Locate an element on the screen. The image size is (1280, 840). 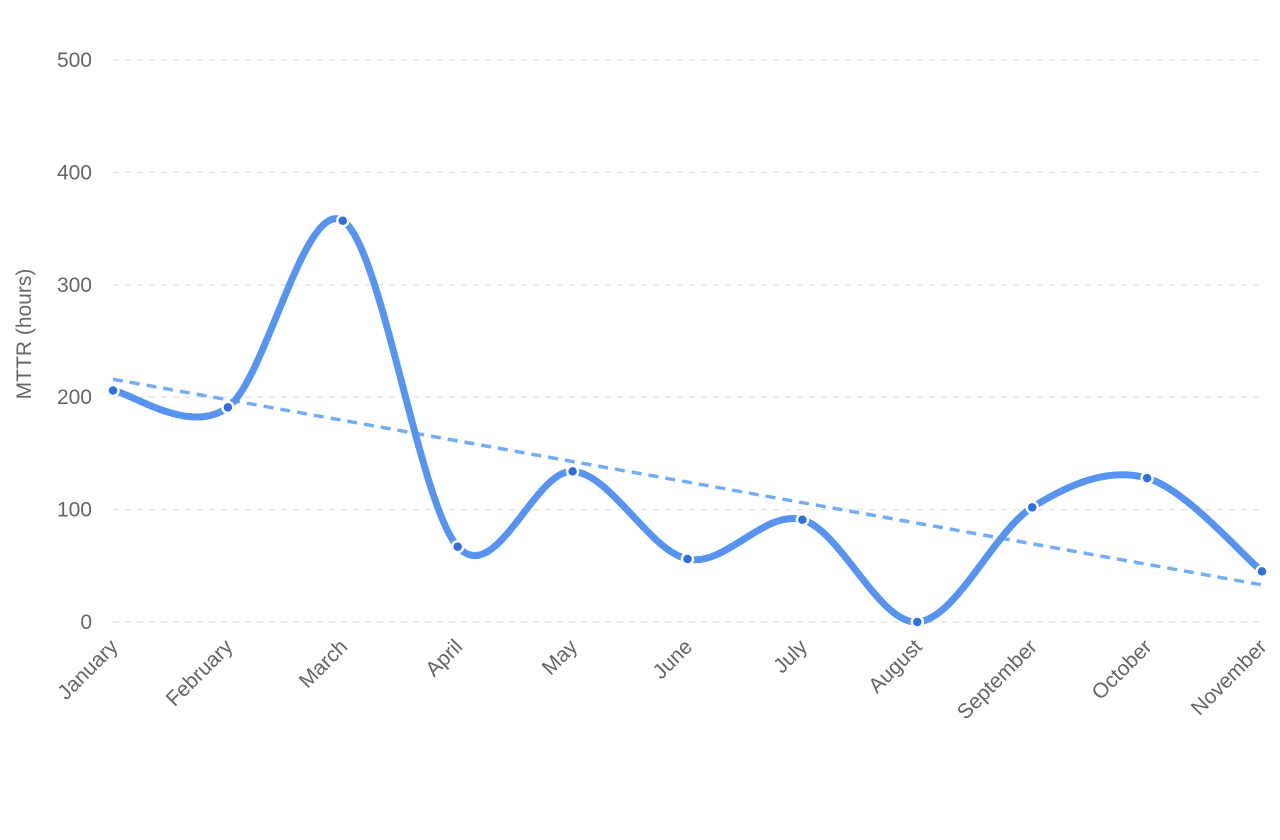
y-axis-title: MTTR (hours) is located at coordinates (24, 334).